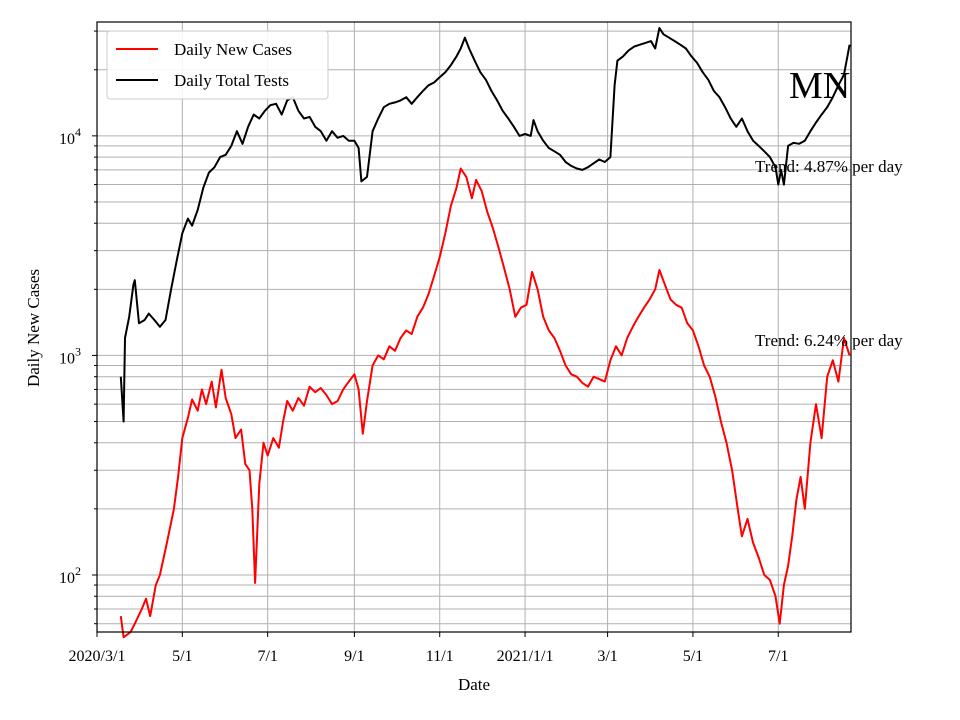  I want to click on y-tick-label: 10², so click(70, 575).